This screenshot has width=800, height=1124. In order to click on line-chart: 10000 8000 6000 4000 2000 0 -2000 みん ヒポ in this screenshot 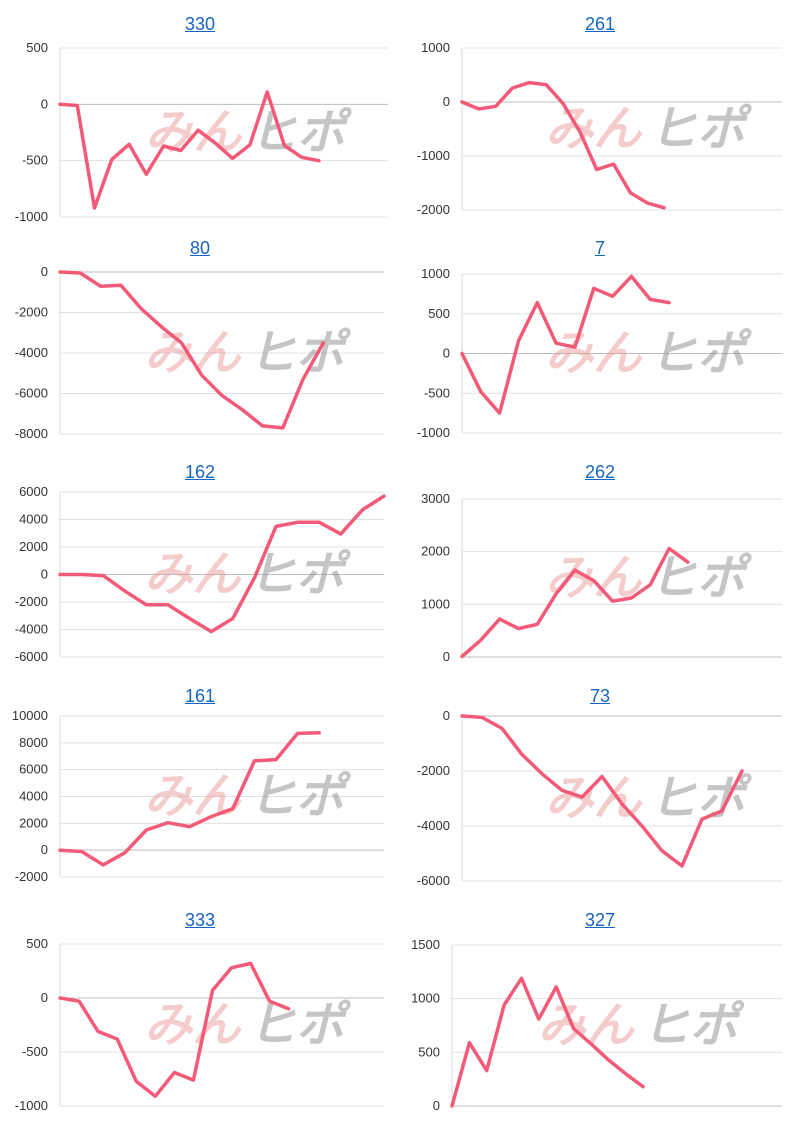, I will do `click(198, 796)`.